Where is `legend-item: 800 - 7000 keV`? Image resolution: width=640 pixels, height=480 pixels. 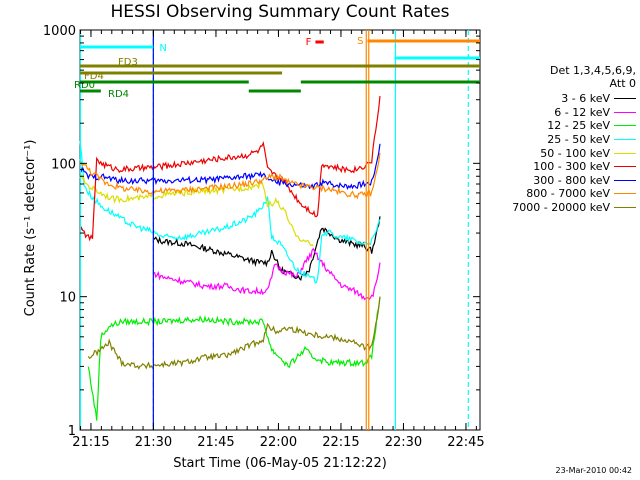 legend-item: 800 - 7000 keV is located at coordinates (566, 194).